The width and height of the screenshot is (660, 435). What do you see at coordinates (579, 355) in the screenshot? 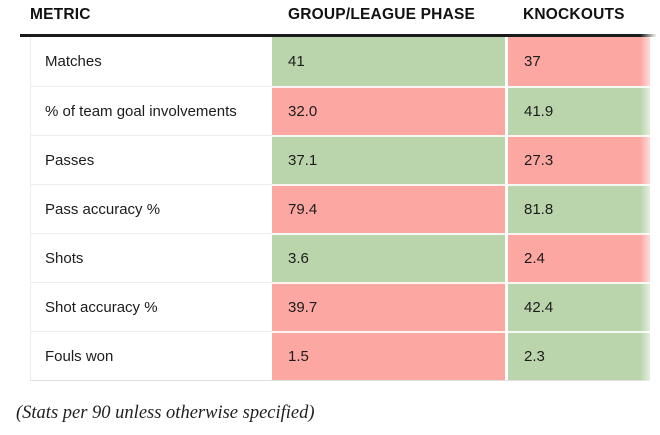
I see `knockouts-value-cell: 2.3` at bounding box center [579, 355].